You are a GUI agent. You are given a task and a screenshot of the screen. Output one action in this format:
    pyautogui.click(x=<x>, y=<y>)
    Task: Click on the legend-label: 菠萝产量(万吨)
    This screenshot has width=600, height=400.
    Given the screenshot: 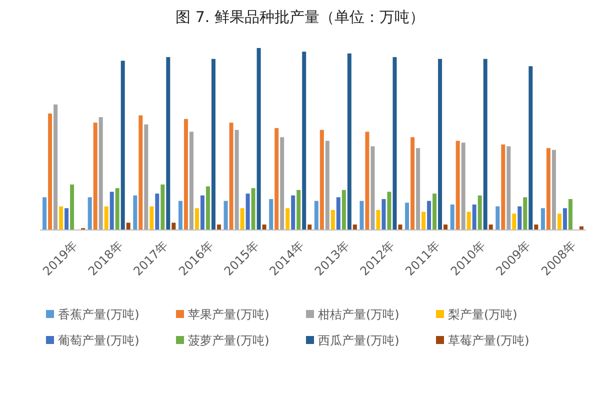 What is the action you would take?
    pyautogui.click(x=229, y=340)
    